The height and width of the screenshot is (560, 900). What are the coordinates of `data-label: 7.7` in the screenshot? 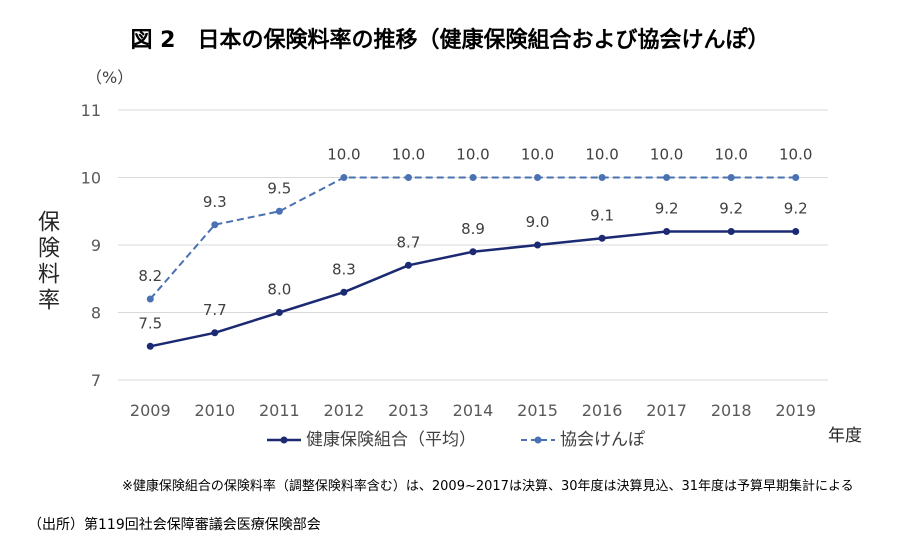 It's located at (215, 310).